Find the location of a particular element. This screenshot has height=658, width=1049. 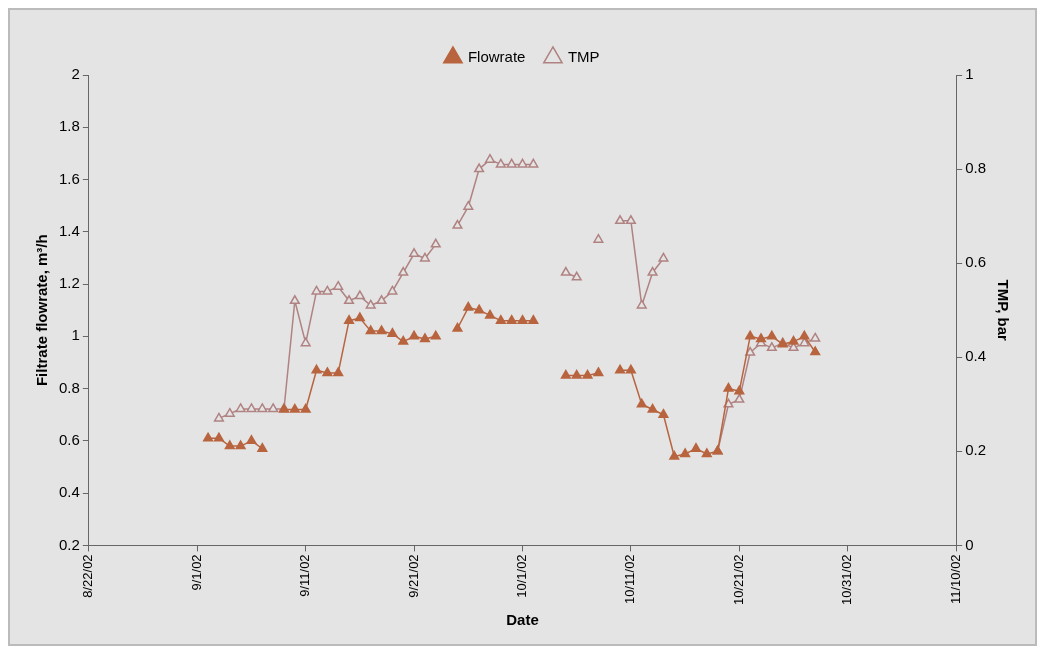

y2-tick-label: 0.2 is located at coordinates (976, 450).